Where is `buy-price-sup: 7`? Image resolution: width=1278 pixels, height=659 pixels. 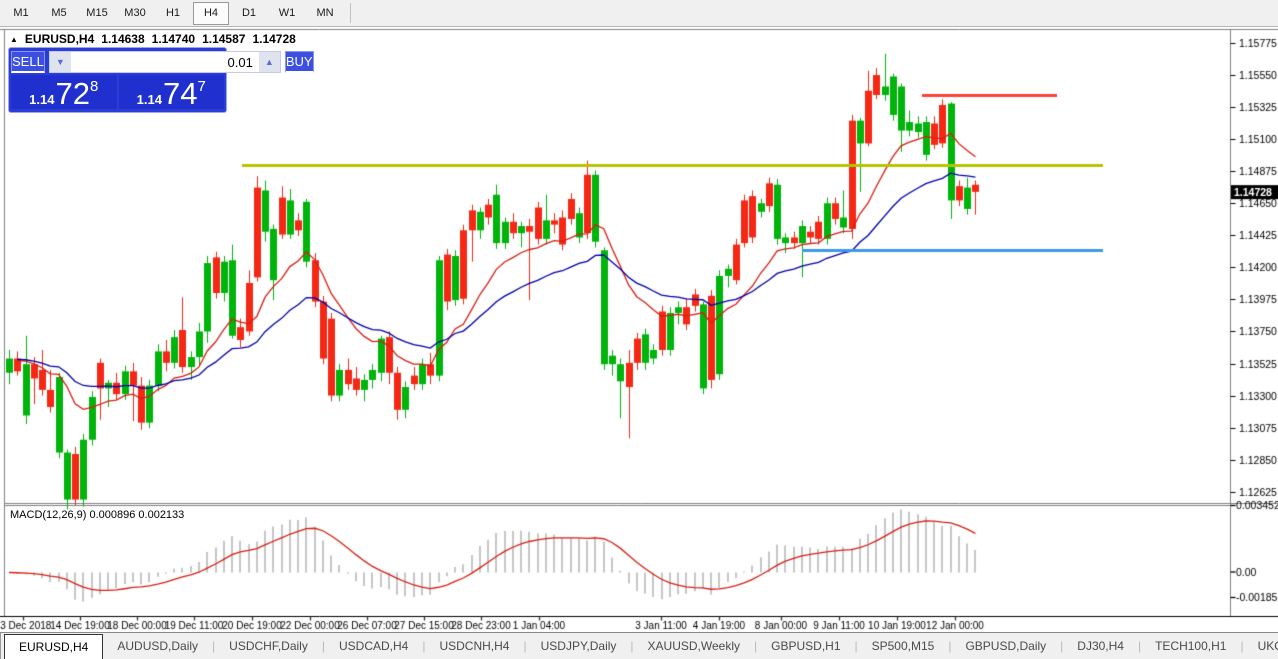
buy-price-sup: 7 is located at coordinates (201, 86).